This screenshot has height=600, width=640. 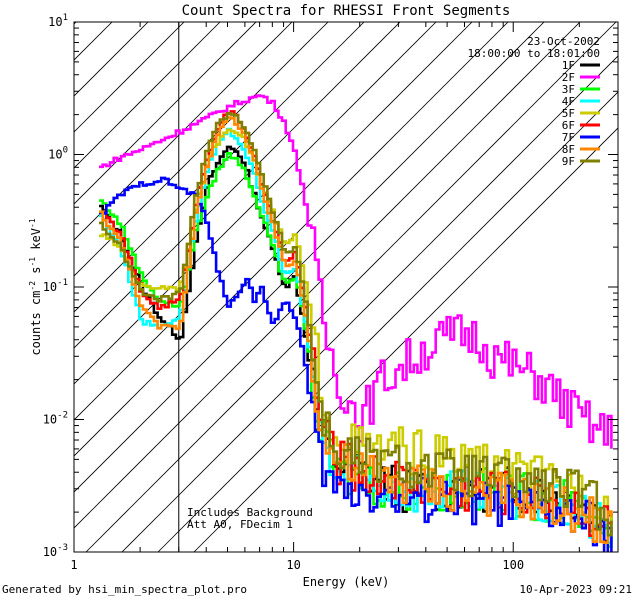 What do you see at coordinates (568, 149) in the screenshot?
I see `legend-label-8F: 8F` at bounding box center [568, 149].